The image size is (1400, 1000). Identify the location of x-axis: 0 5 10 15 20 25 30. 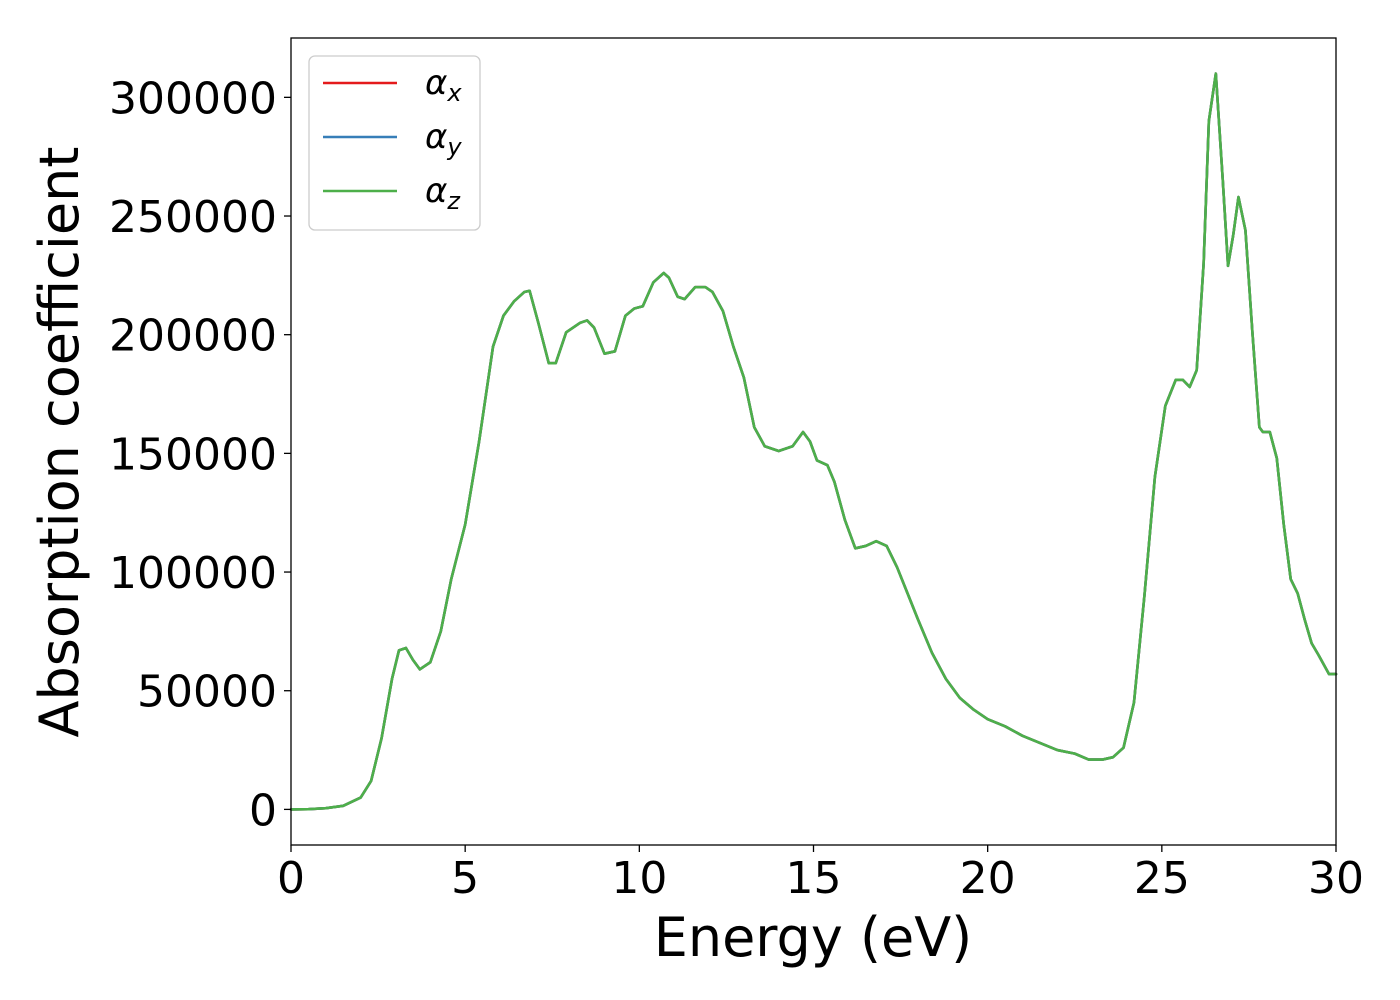
(820, 874).